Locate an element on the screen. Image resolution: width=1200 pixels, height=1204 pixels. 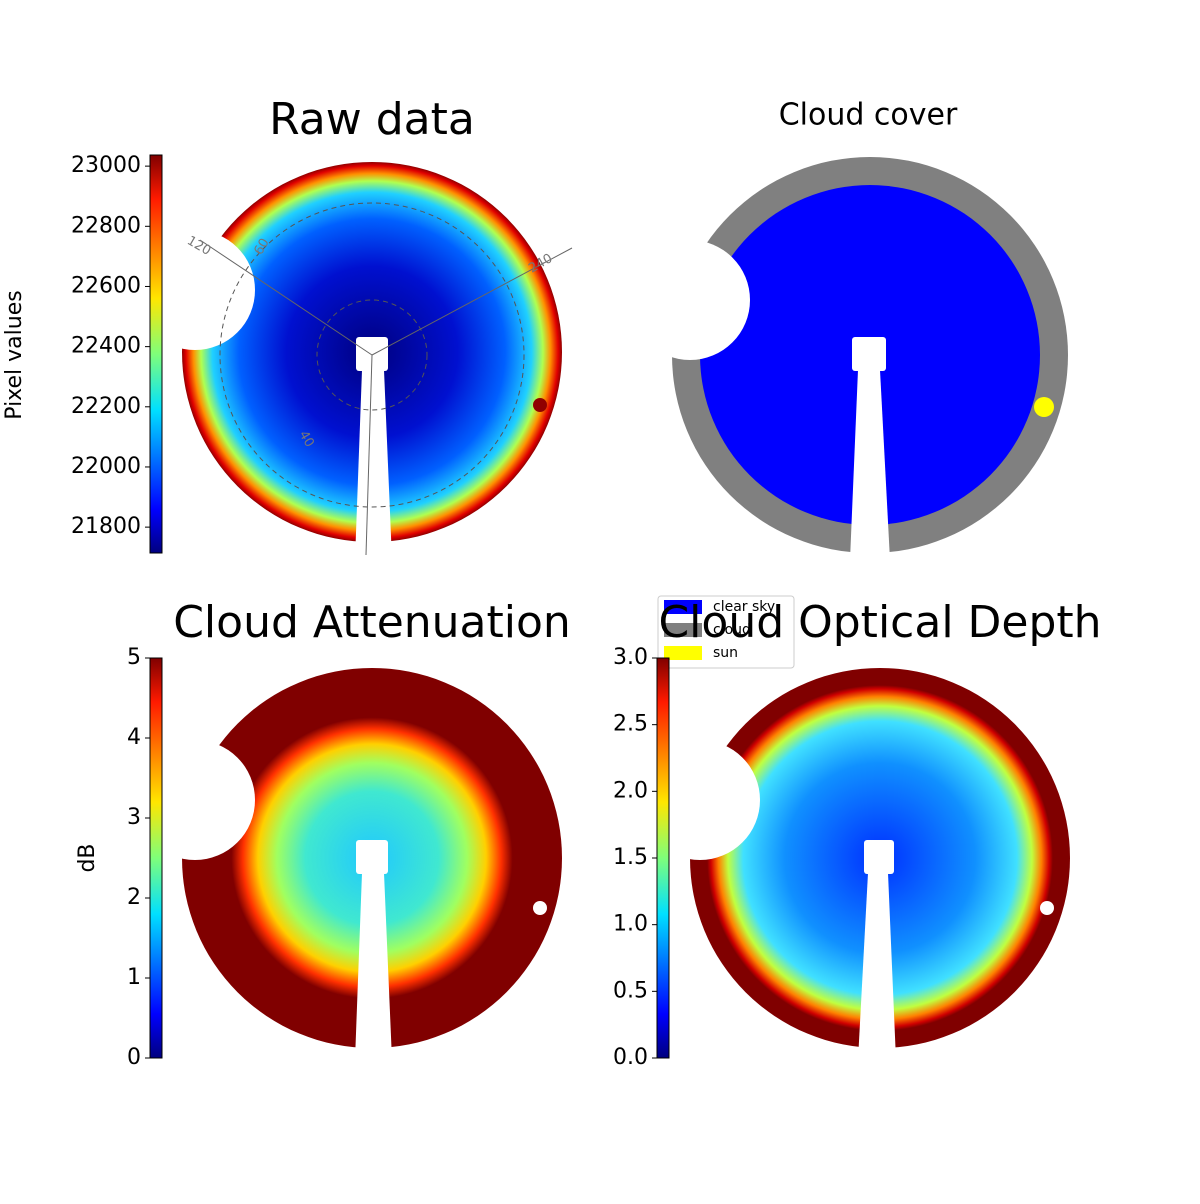
colorbar-label: Pixel values is located at coordinates (14, 354).